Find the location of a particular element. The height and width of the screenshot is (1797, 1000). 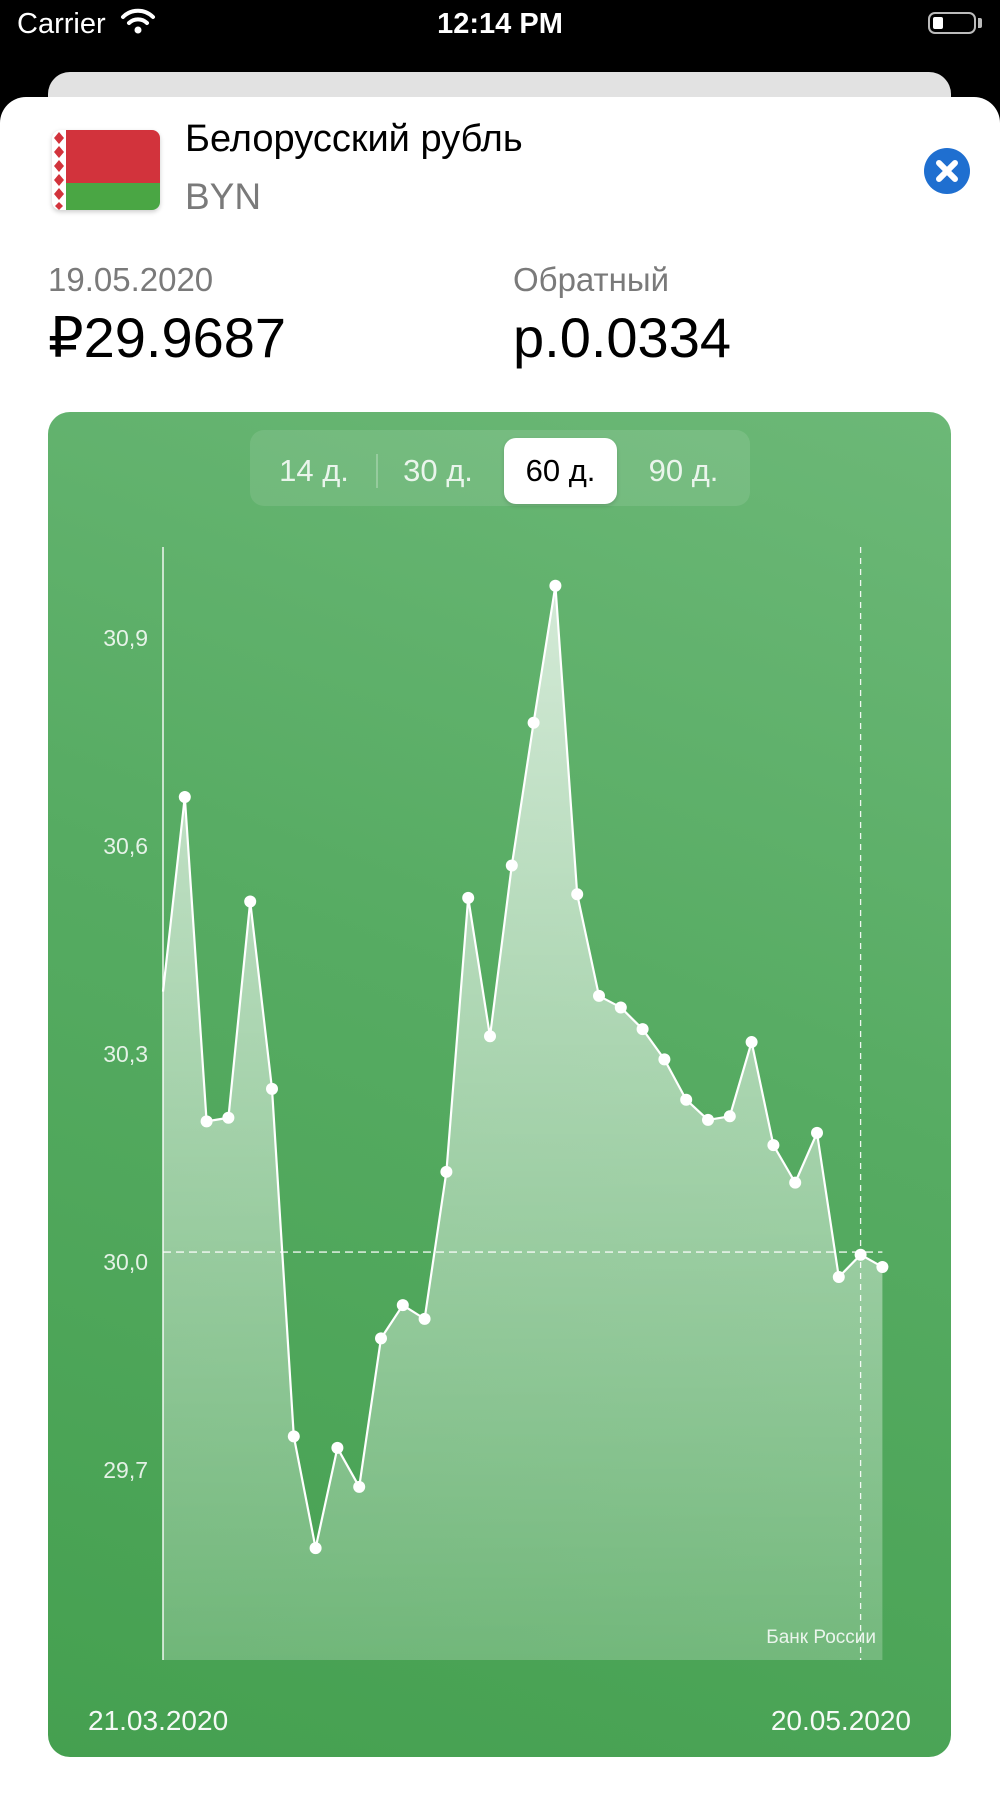

rate-date: 19.05.2020 is located at coordinates (131, 279).